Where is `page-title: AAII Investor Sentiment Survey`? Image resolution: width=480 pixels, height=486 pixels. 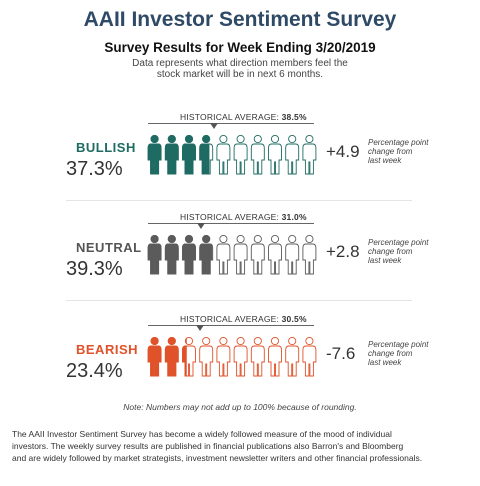
page-title: AAII Investor Sentiment Survey is located at coordinates (240, 19).